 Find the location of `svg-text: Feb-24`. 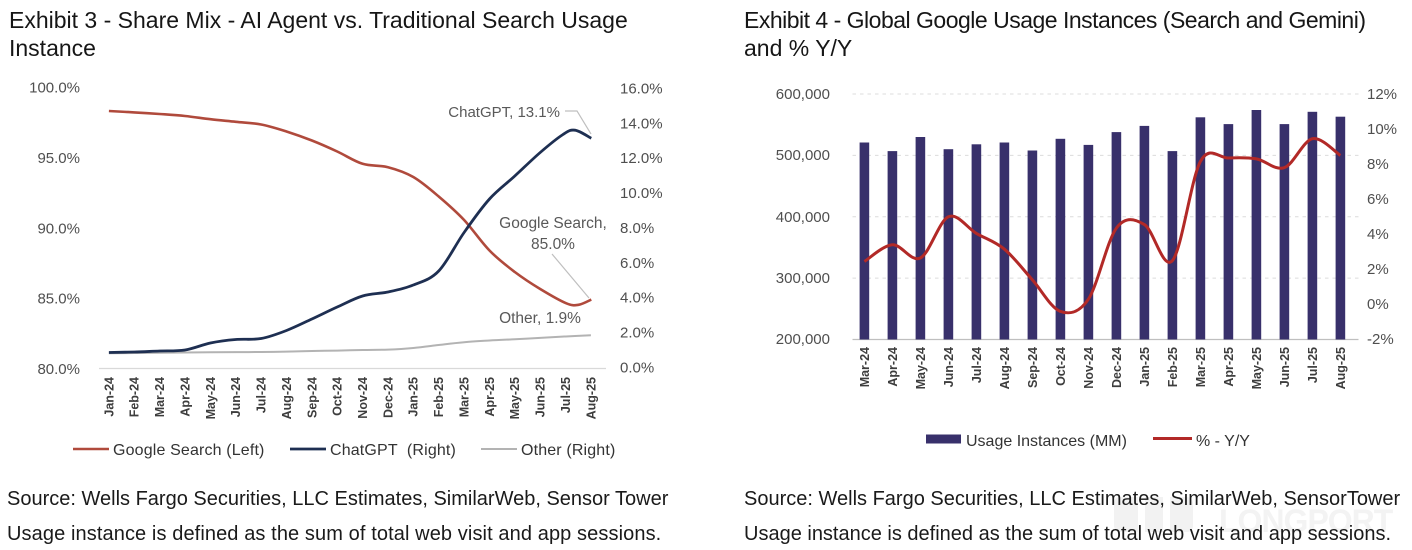

svg-text: Feb-24 is located at coordinates (135, 397).